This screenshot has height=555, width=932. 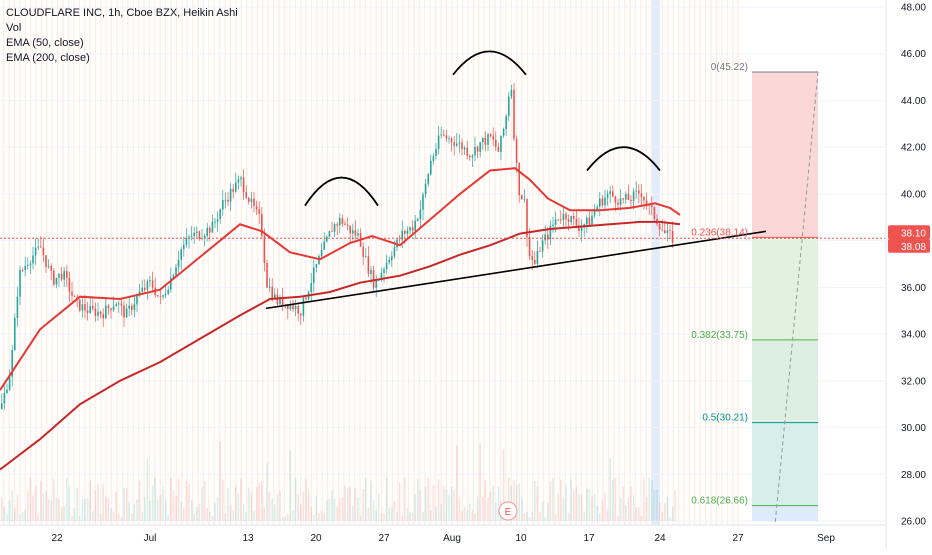 What do you see at coordinates (719, 501) in the screenshot?
I see `fib-level-label: 0.618(26.66)` at bounding box center [719, 501].